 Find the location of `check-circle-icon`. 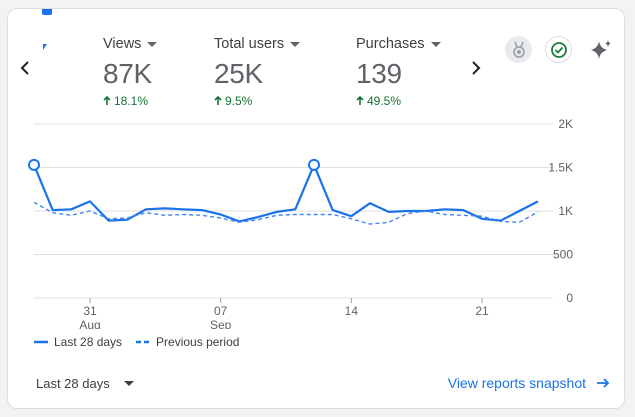

check-circle-icon is located at coordinates (558, 49).